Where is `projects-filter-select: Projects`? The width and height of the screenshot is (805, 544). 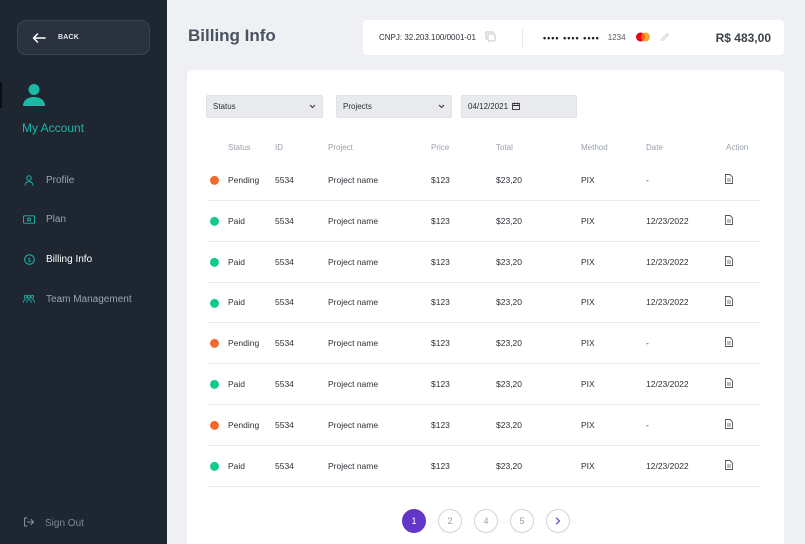 projects-filter-select: Projects is located at coordinates (394, 106).